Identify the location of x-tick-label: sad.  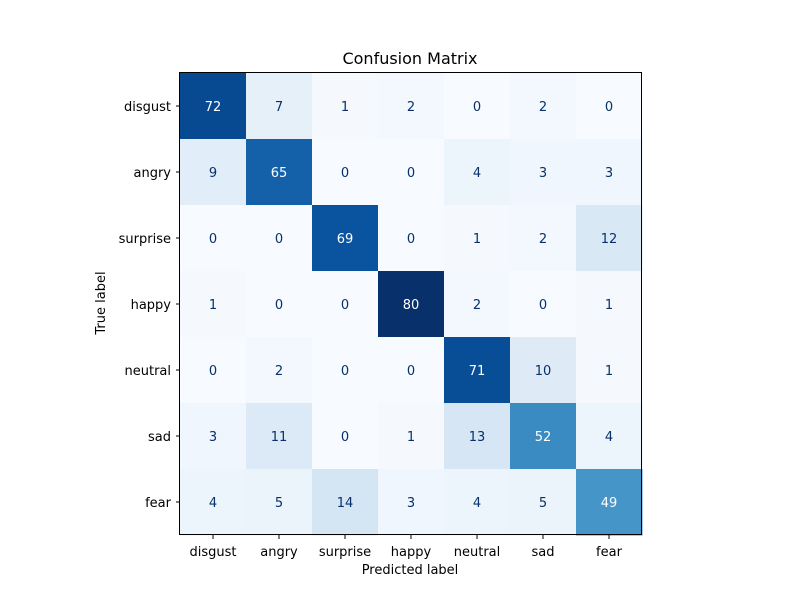
(543, 552).